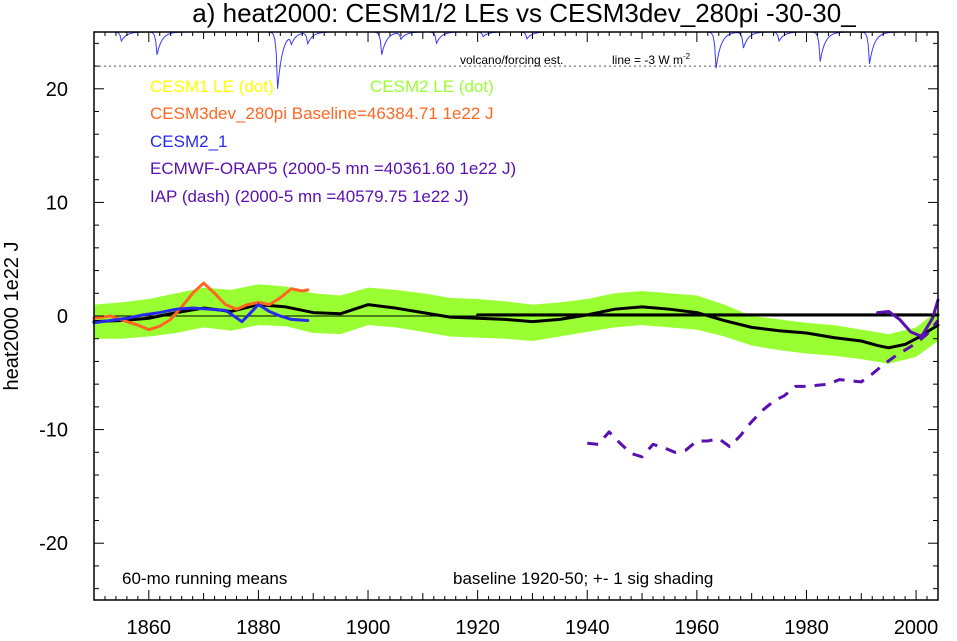  I want to click on legend-cesm2-1: CESM2_1, so click(188, 141).